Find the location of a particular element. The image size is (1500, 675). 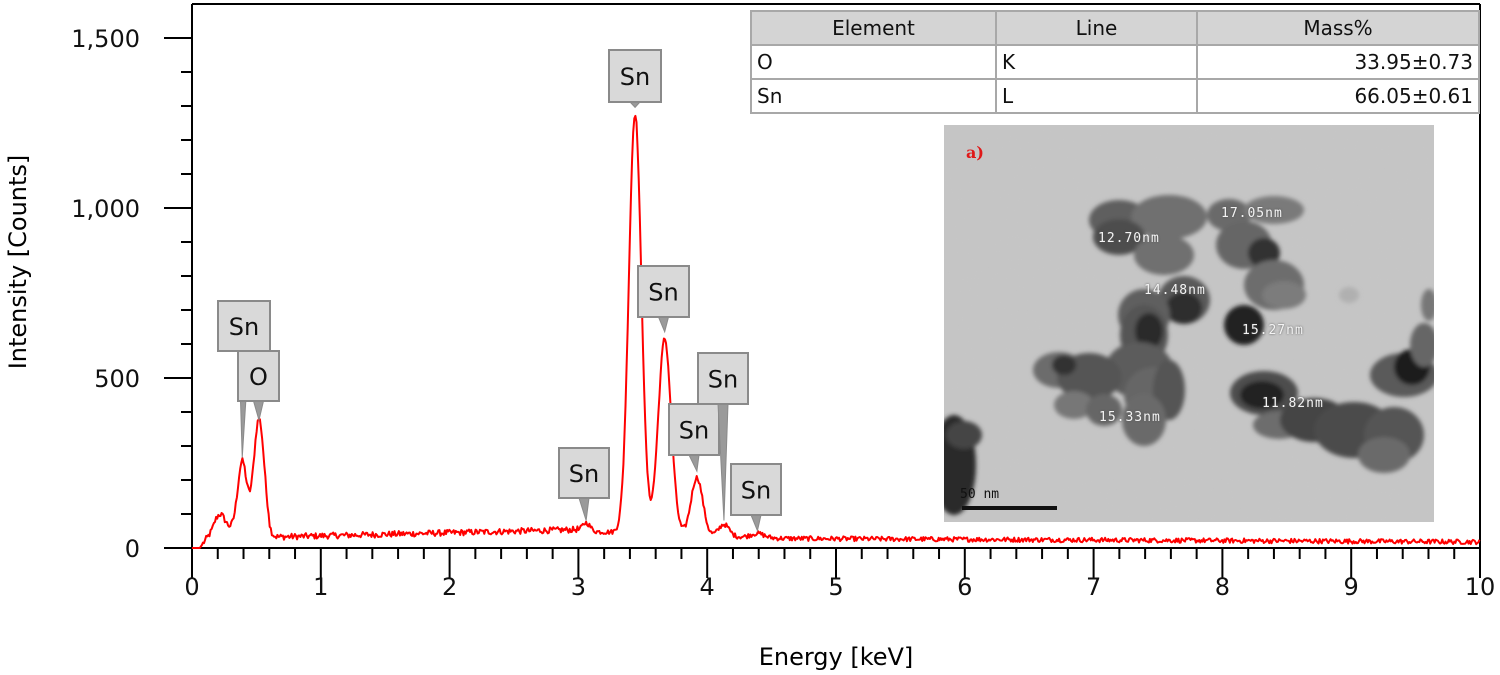

x-tick-label: 9 is located at coordinates (1351, 587).